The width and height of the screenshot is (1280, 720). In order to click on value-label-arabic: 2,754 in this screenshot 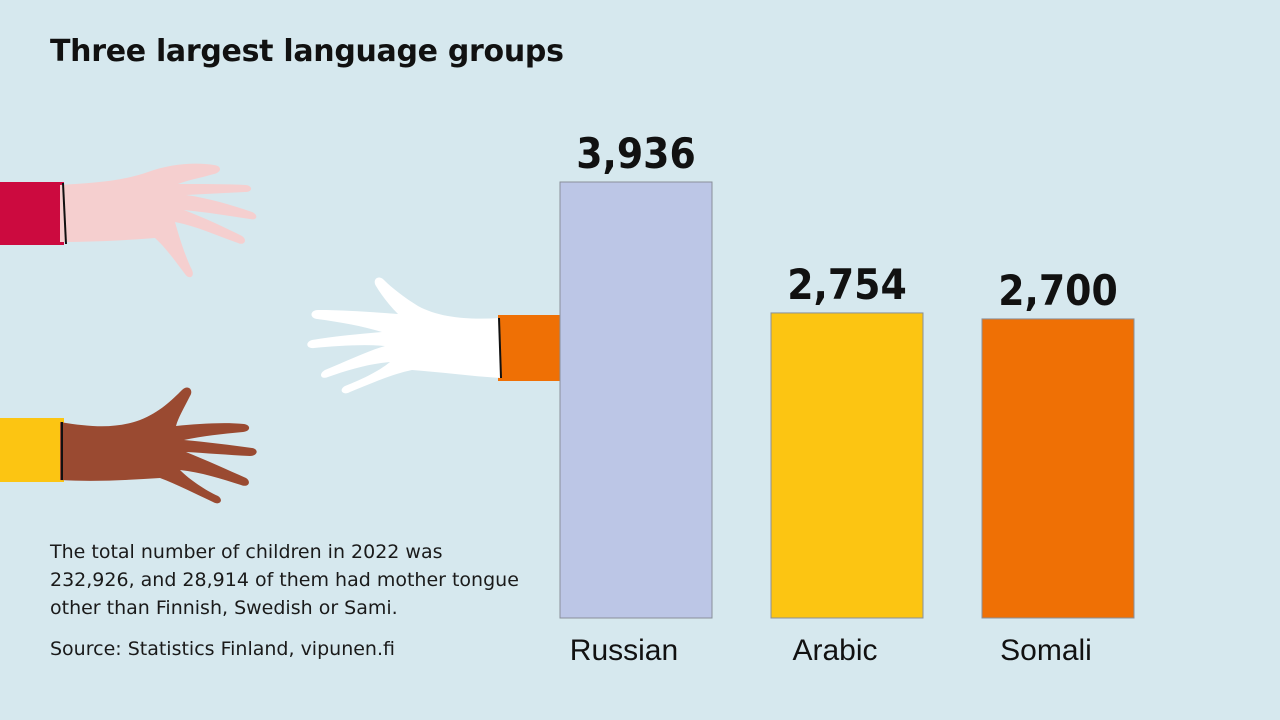, I will do `click(847, 284)`.